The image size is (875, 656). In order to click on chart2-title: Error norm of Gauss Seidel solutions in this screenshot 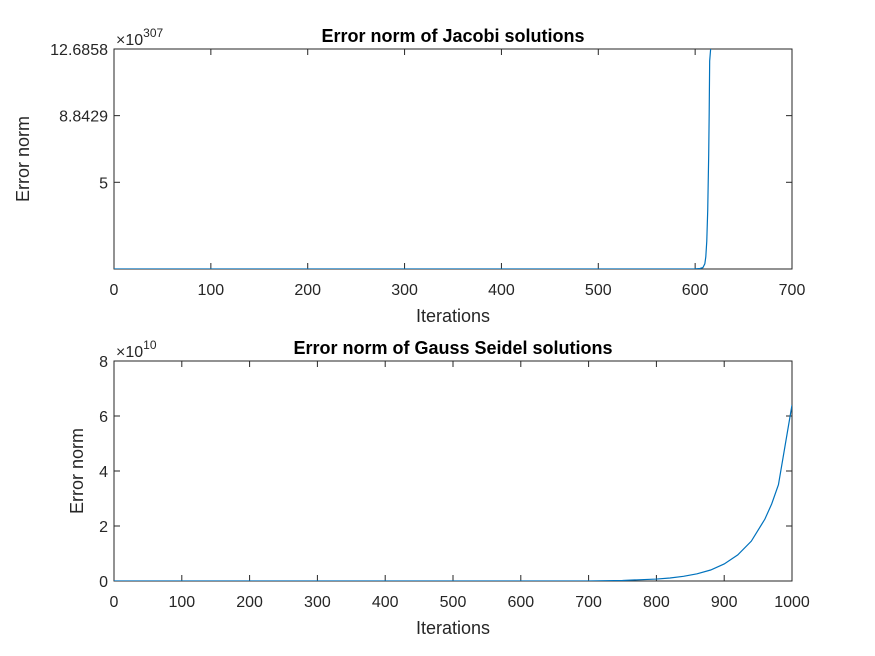, I will do `click(452, 348)`.